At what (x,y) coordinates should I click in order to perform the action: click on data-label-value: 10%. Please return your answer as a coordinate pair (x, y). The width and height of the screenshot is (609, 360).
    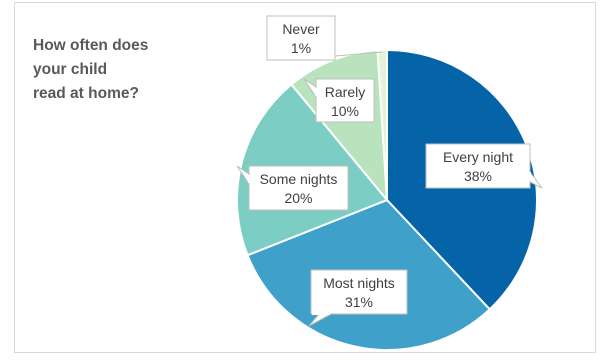
    Looking at the image, I should click on (345, 111).